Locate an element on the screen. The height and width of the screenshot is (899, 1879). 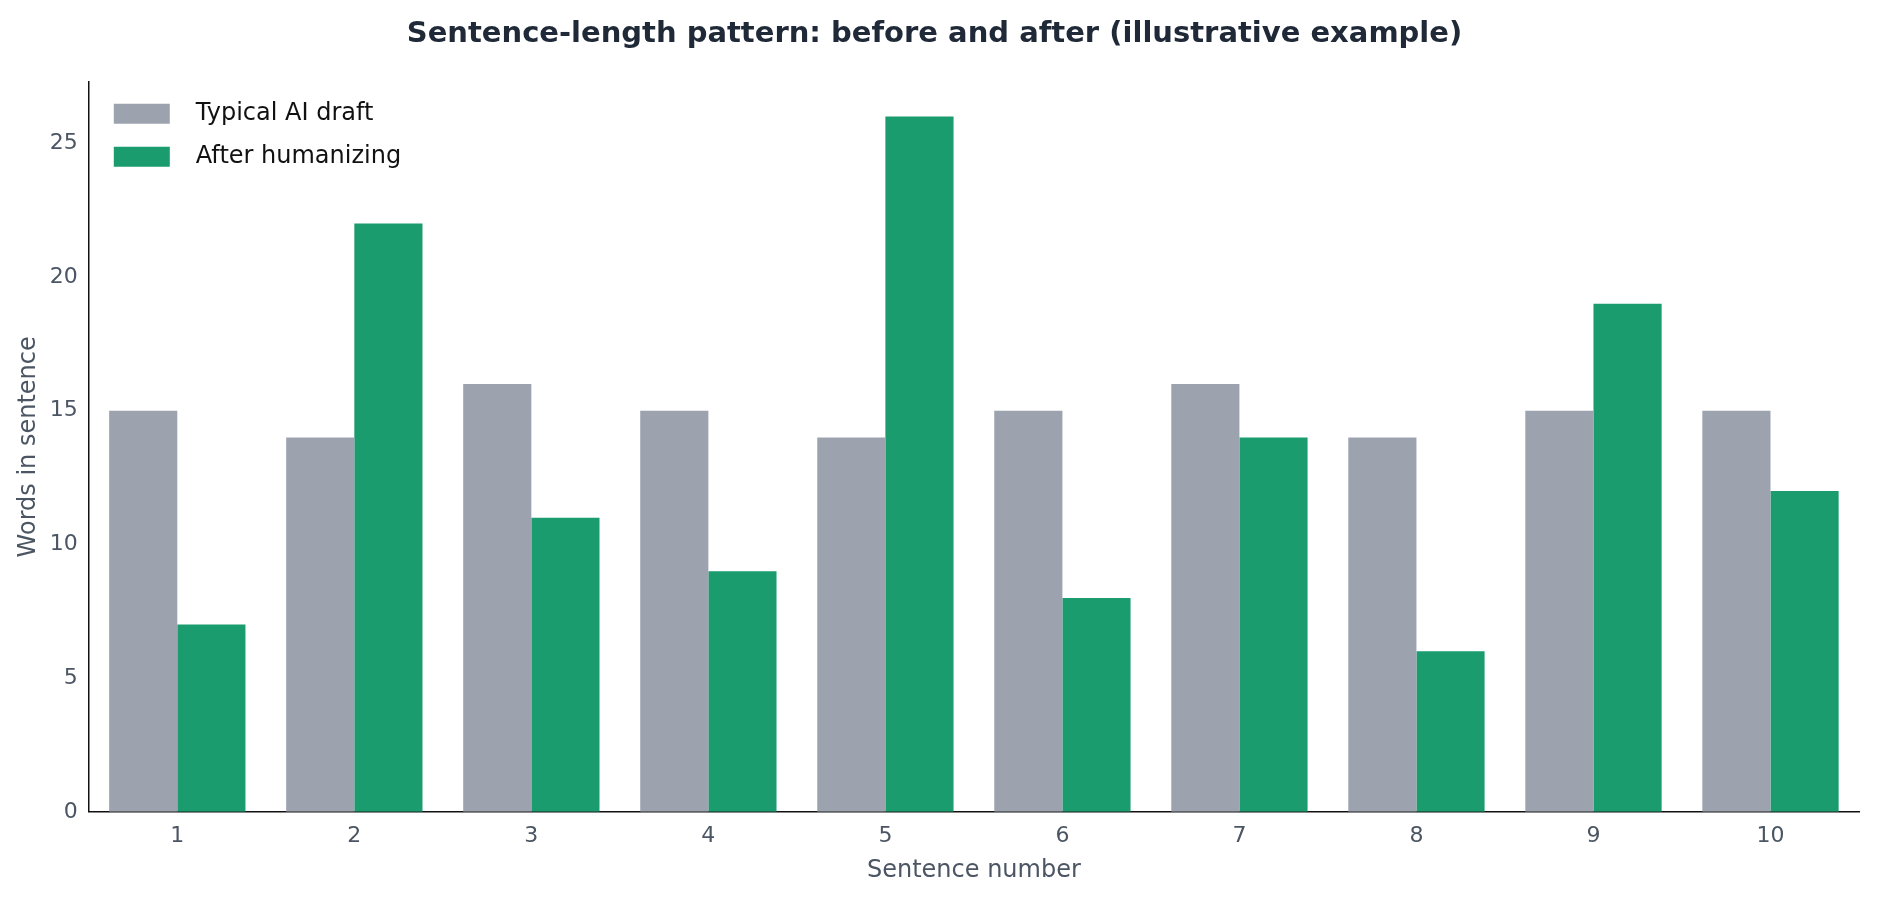
x-tick-label: 8 is located at coordinates (1416, 834).